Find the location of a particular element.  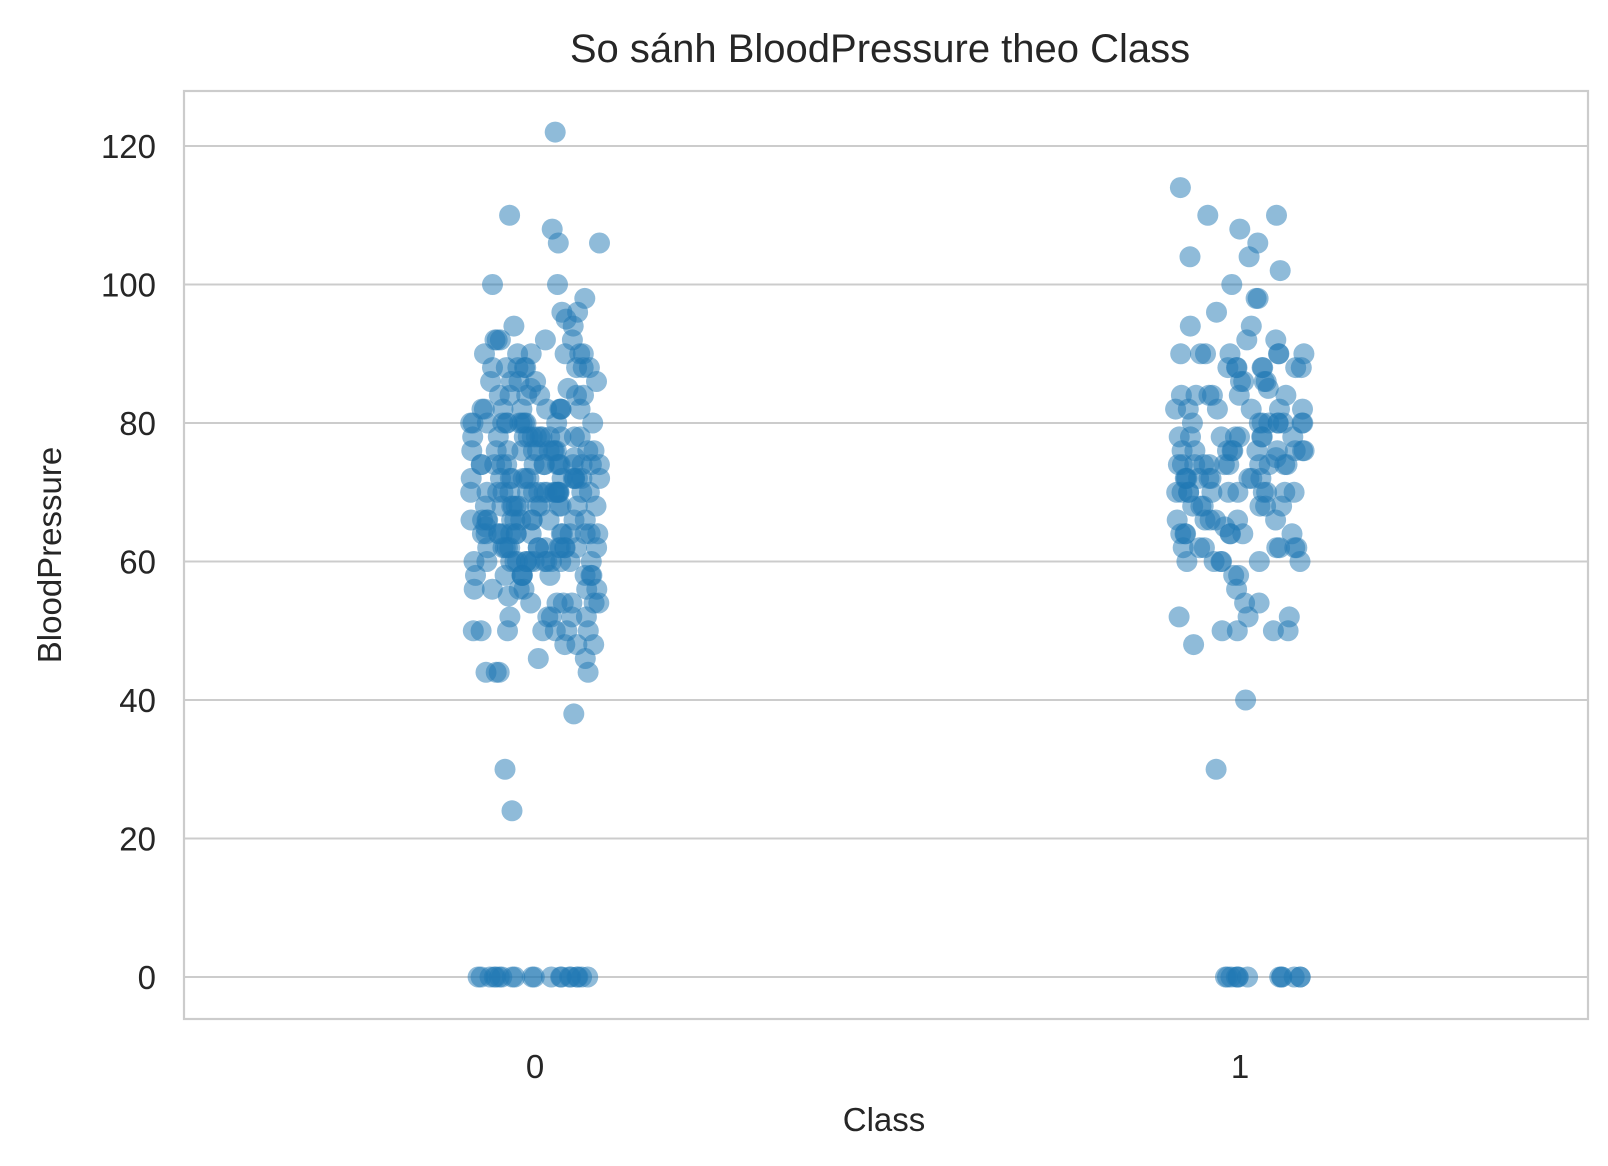

y-tick-label-0: 0 is located at coordinates (147, 977).